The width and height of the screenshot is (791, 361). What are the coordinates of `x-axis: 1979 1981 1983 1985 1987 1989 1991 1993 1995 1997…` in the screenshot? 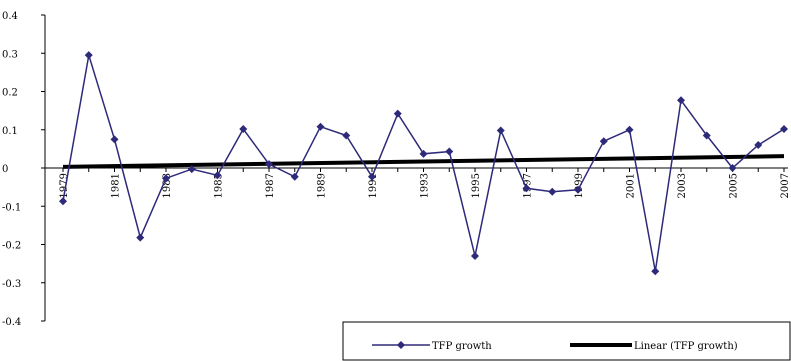 It's located at (418, 182).